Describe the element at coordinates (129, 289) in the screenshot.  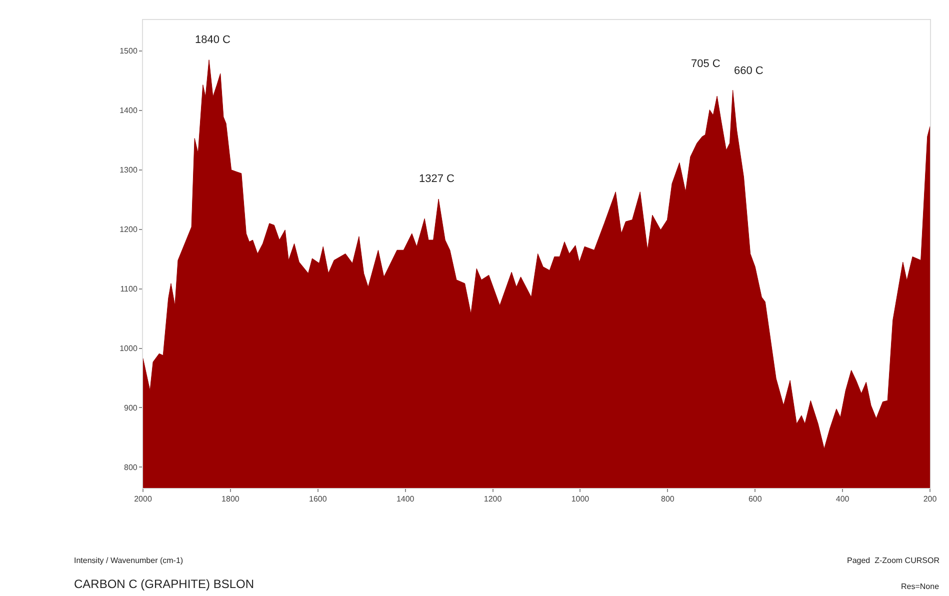
I see `y-tick-label: 1100` at that location.